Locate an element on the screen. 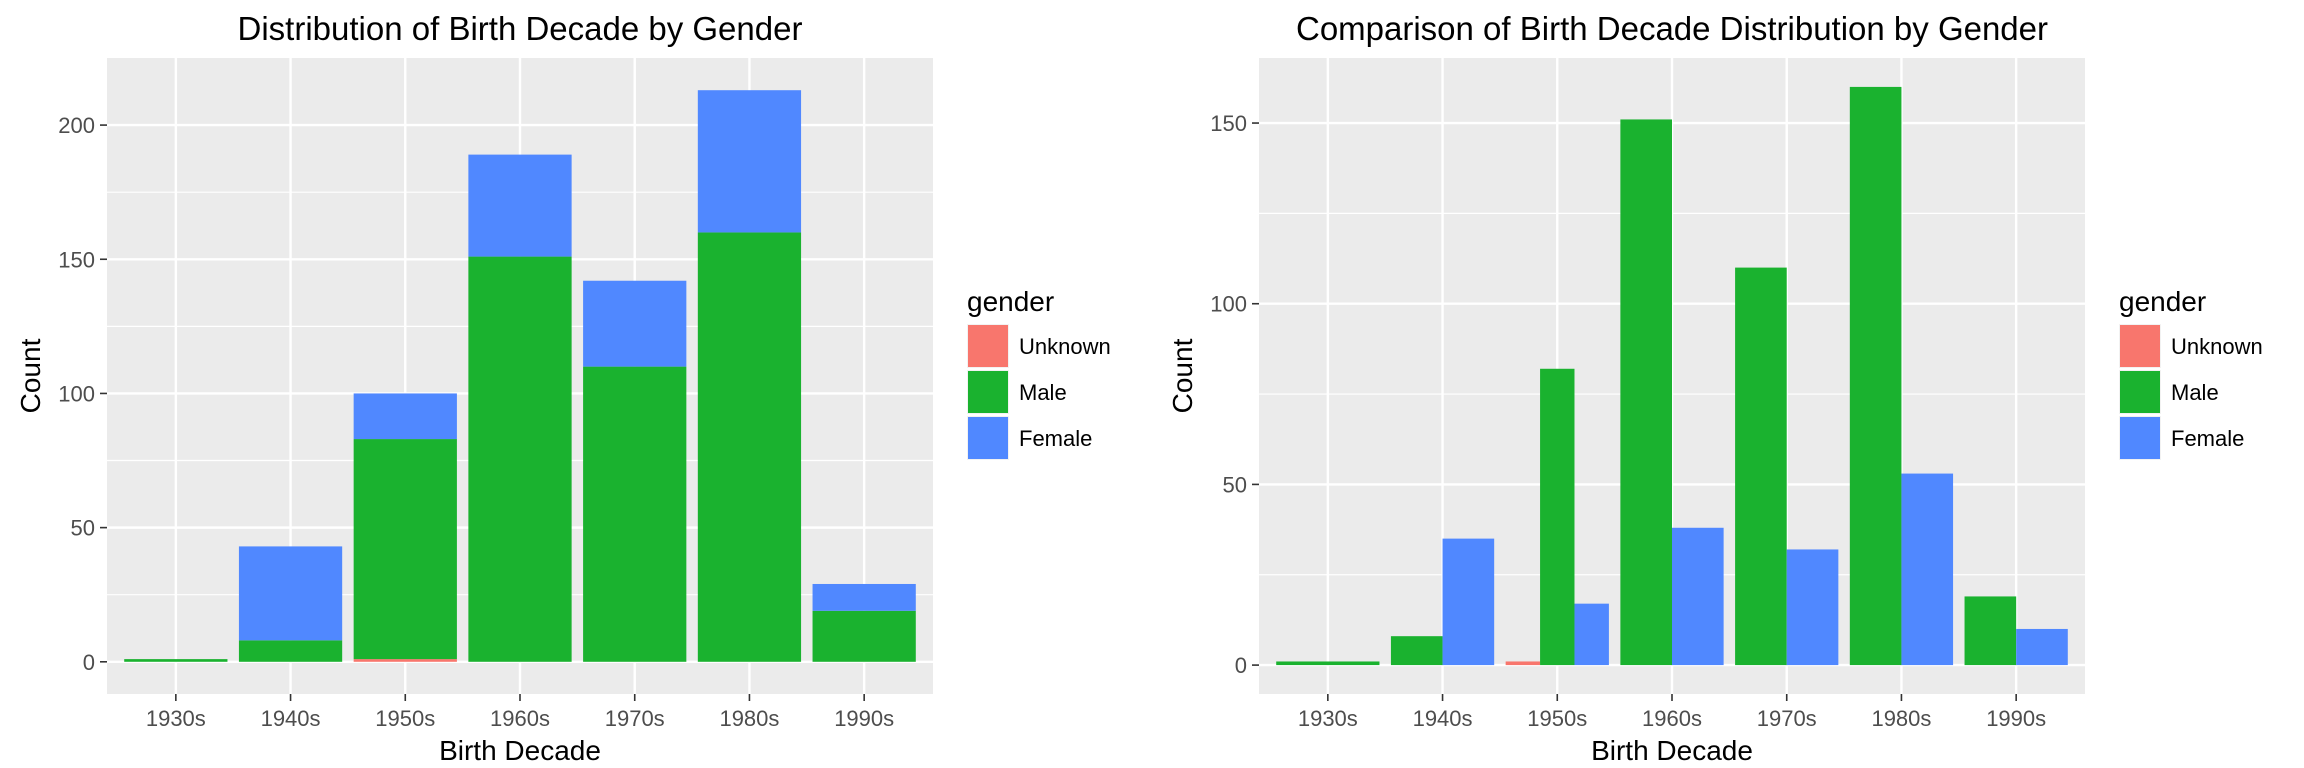 Image resolution: width=2304 pixels, height=768 pixels. chart-title: Distribution of Birth Decade by Gender is located at coordinates (520, 28).